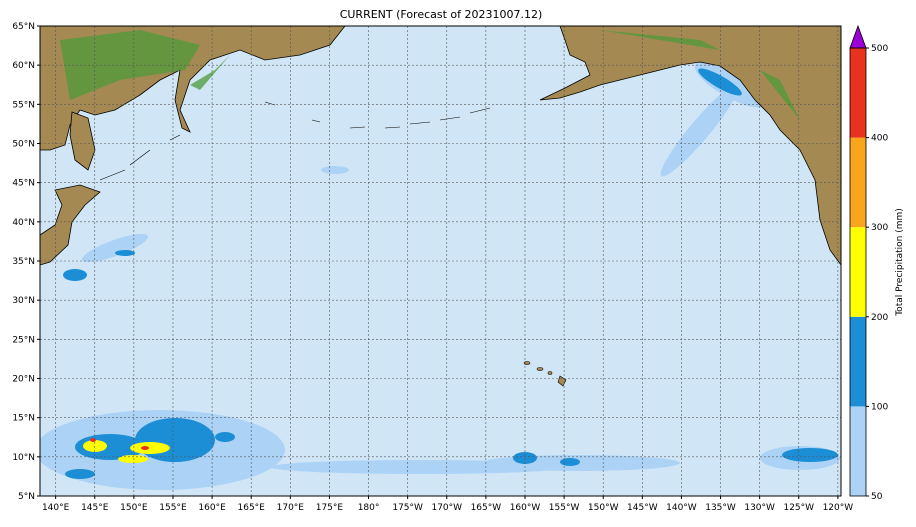 This screenshot has width=916, height=527. Describe the element at coordinates (173, 508) in the screenshot. I see `x-tick-label: 155°E` at that location.